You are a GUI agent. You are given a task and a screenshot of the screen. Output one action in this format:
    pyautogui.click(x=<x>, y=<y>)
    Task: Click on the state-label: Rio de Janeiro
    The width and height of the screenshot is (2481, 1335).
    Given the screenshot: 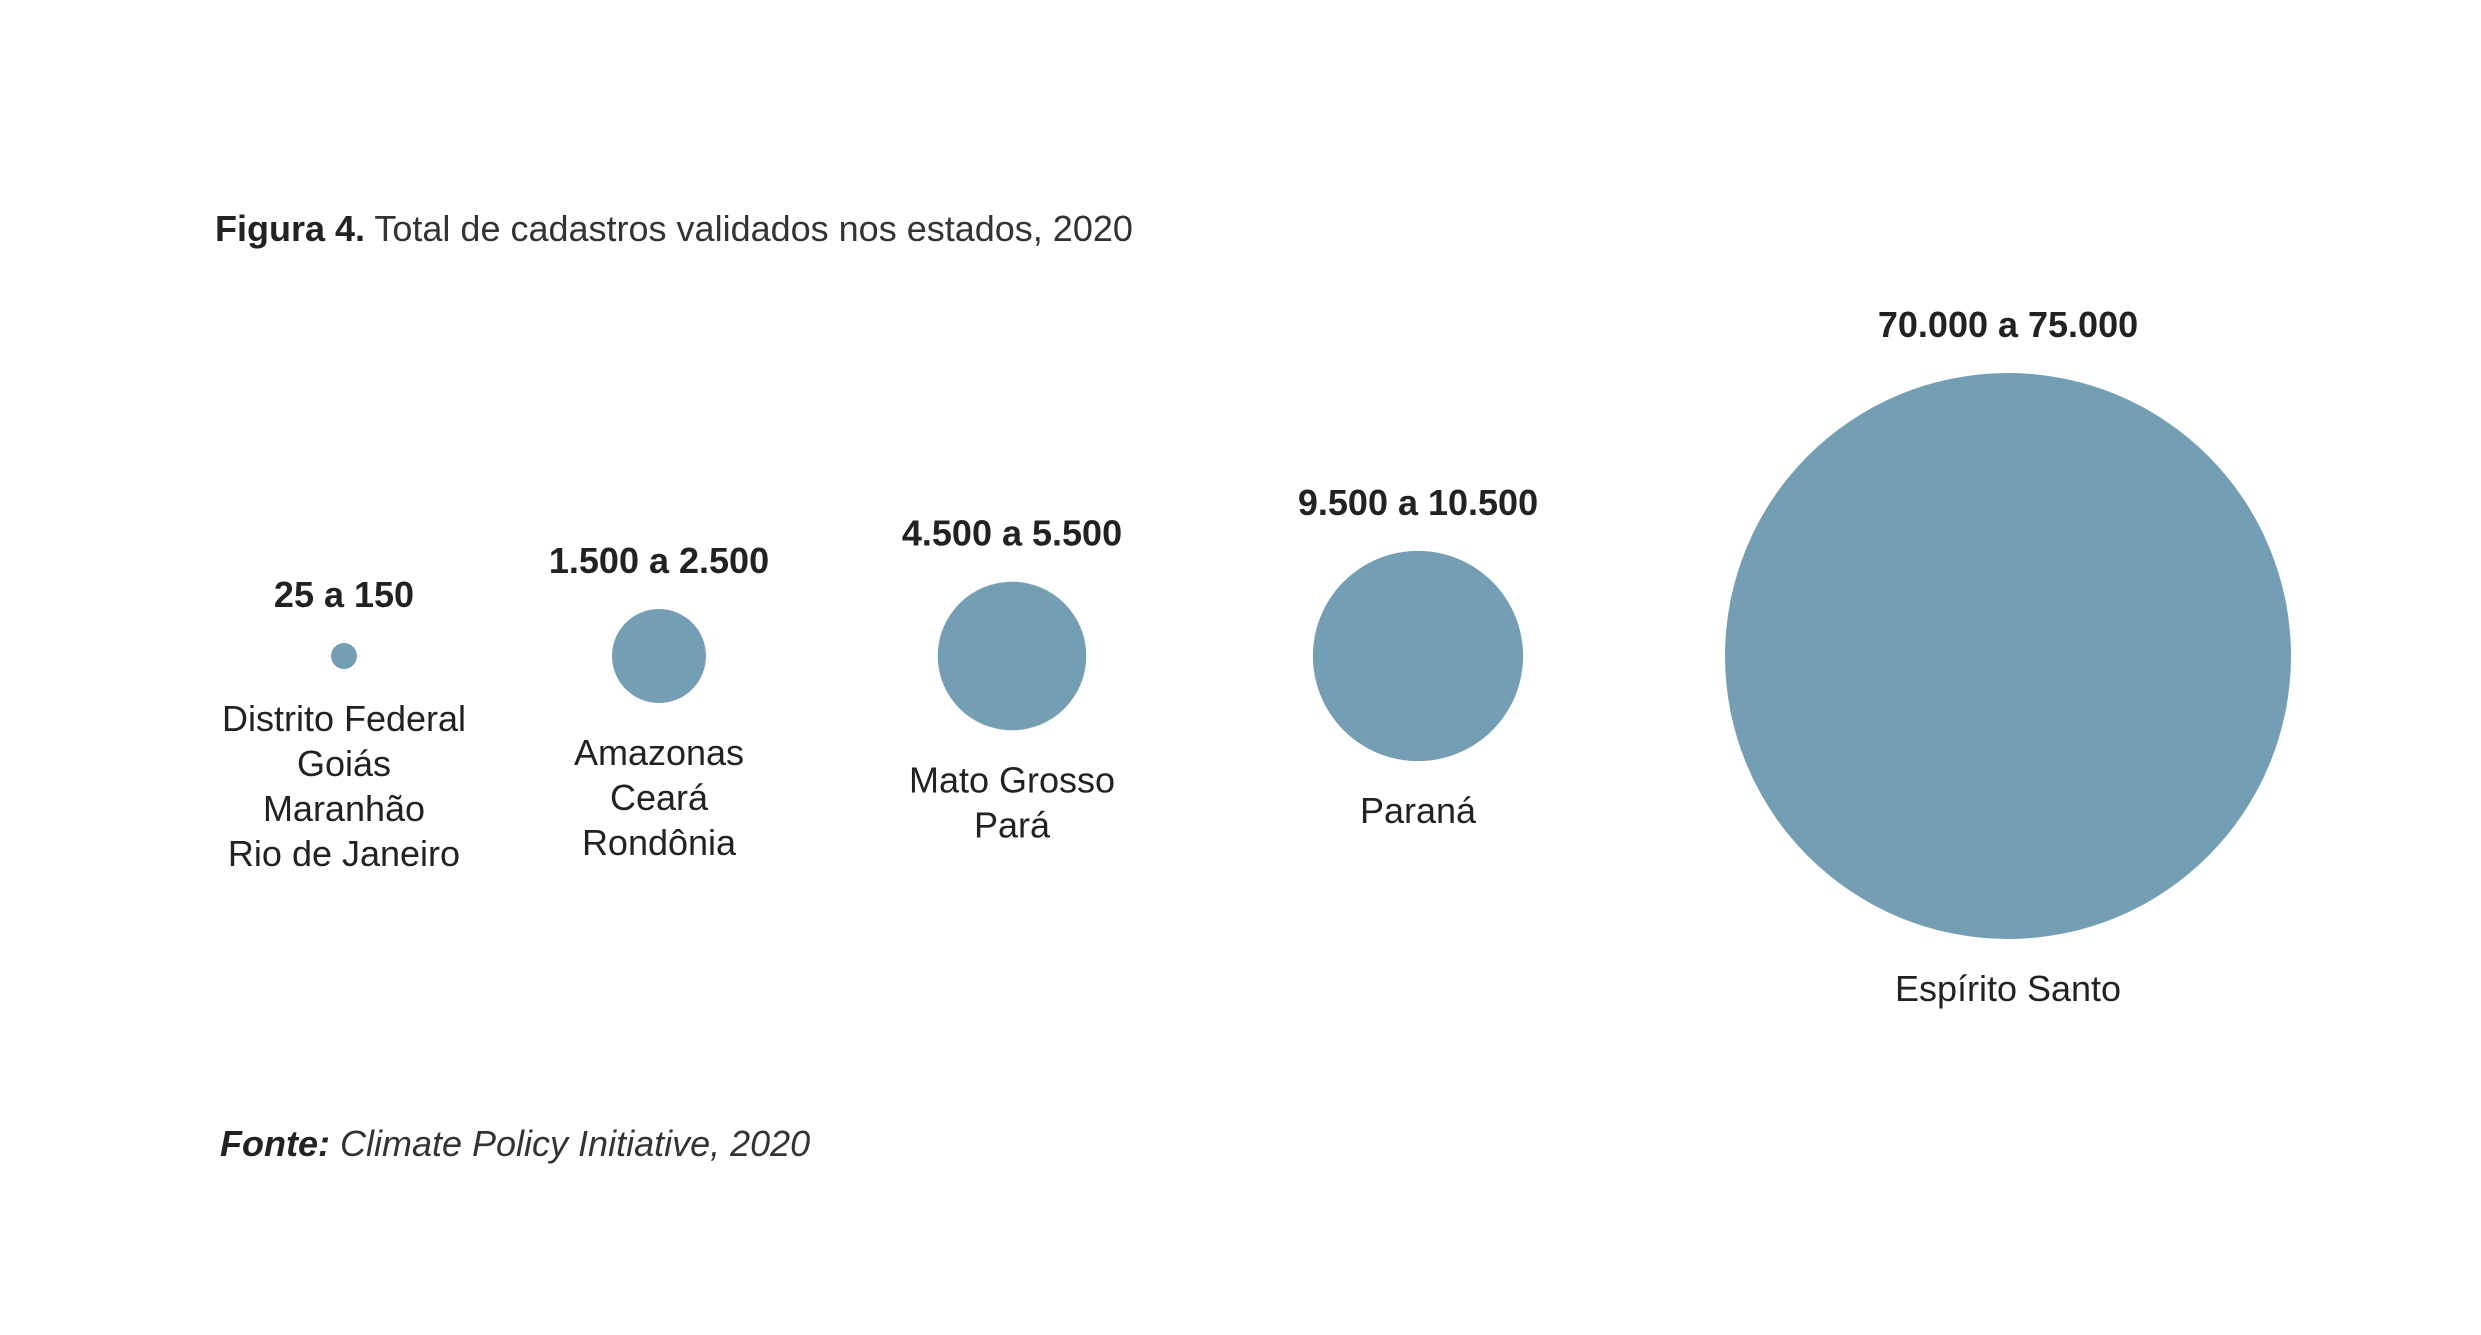 What is the action you would take?
    pyautogui.click(x=344, y=853)
    